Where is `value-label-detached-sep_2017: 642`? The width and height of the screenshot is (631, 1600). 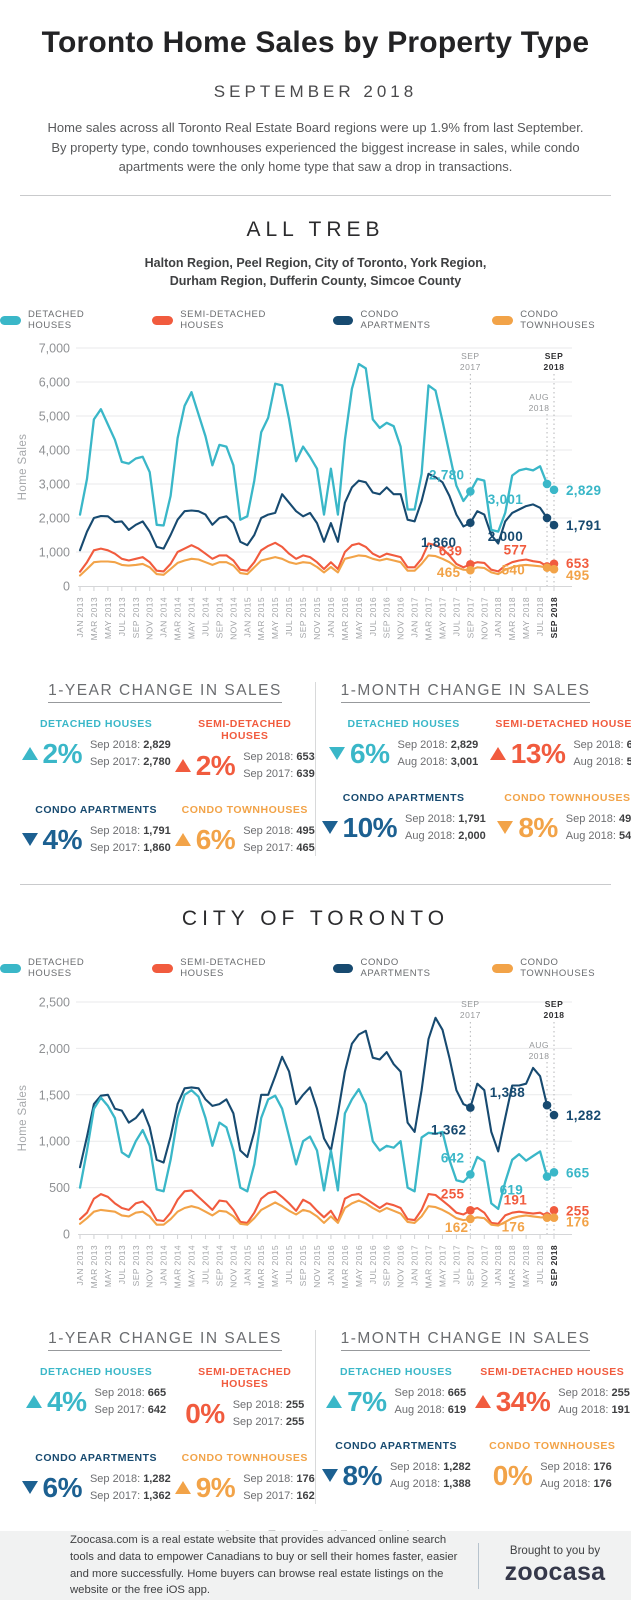 value-label-detached-sep_2017: 642 is located at coordinates (452, 1157).